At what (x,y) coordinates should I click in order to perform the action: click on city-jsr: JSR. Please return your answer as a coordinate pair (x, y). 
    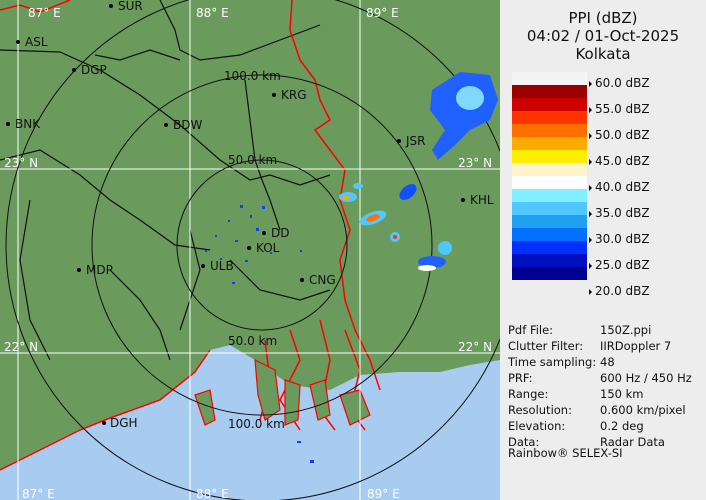
    Looking at the image, I should click on (411, 141).